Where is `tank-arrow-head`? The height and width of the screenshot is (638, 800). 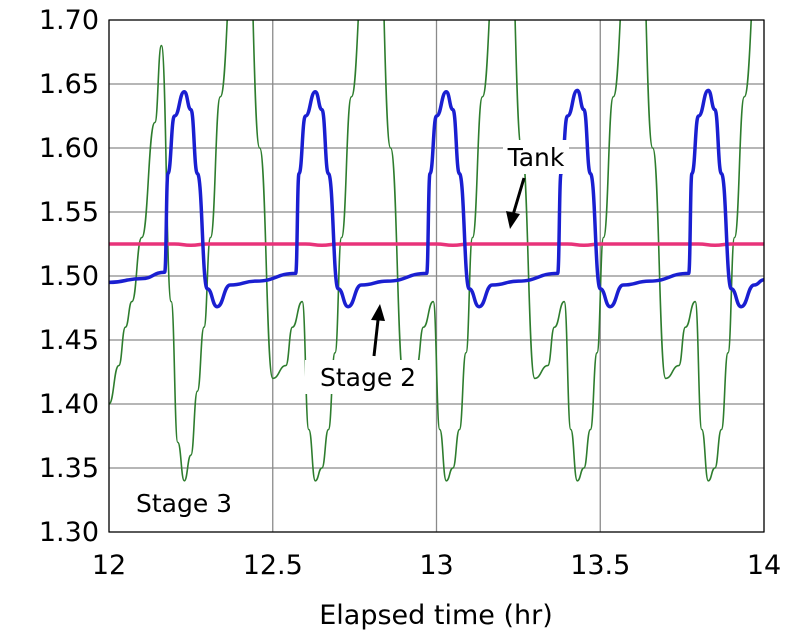
tank-arrow-head is located at coordinates (513, 220).